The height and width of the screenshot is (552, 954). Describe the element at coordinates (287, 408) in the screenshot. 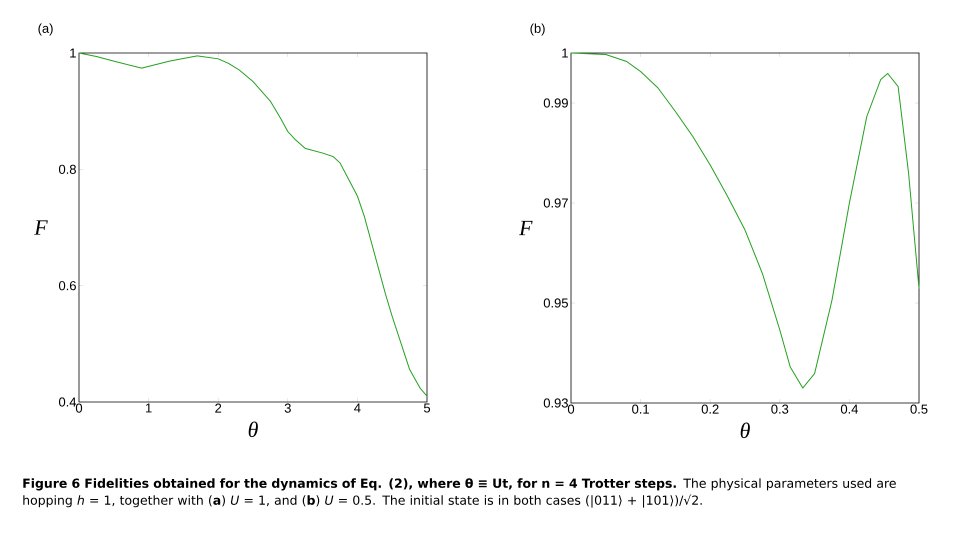

I see `x-tick-label: 3` at that location.